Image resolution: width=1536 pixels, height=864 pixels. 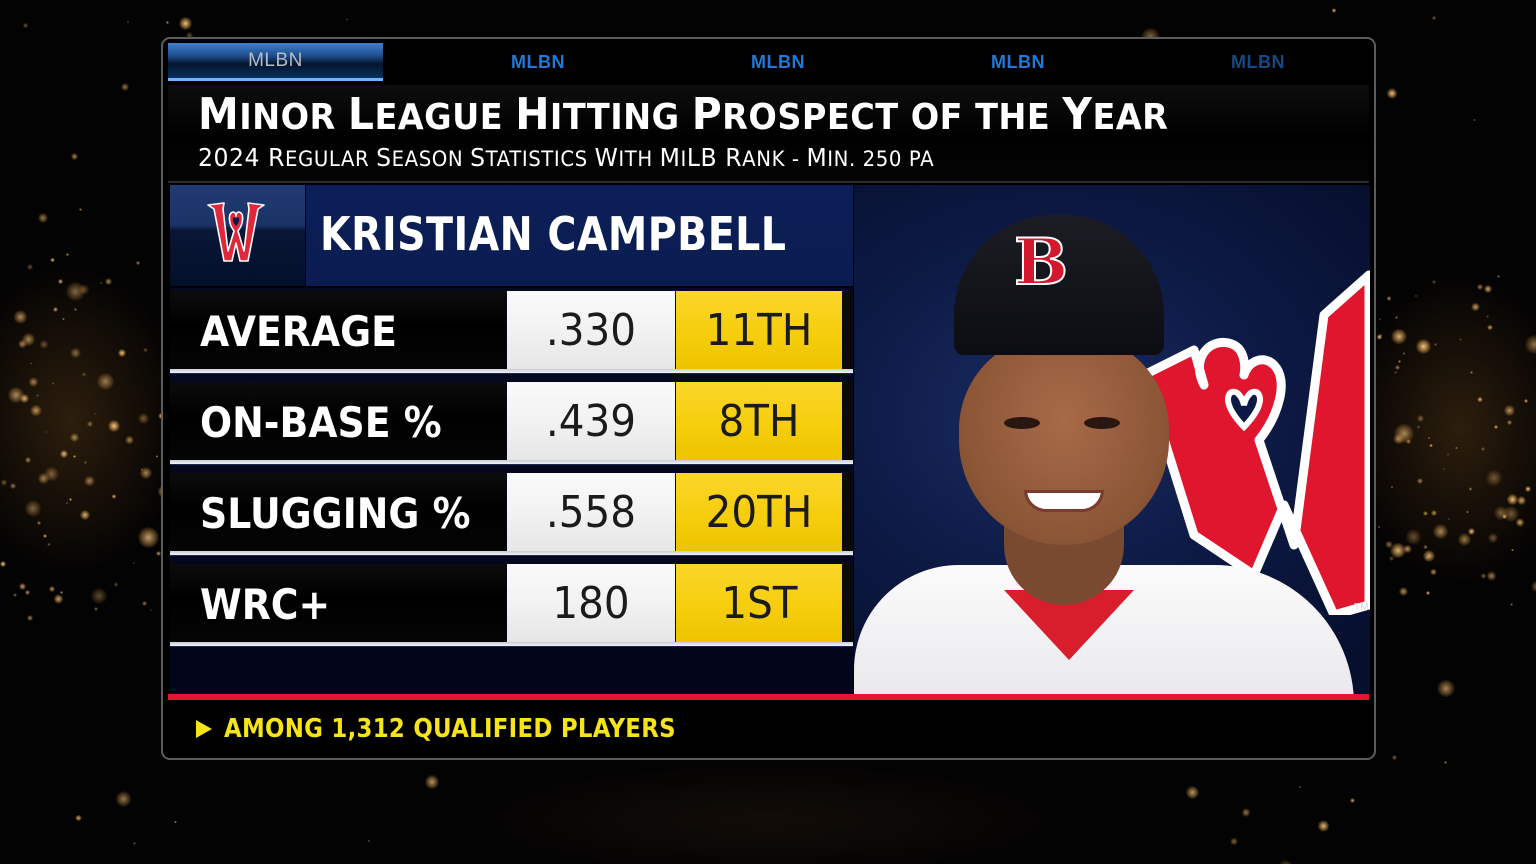 What do you see at coordinates (759, 330) in the screenshot?
I see `stat-rank: 11TH` at bounding box center [759, 330].